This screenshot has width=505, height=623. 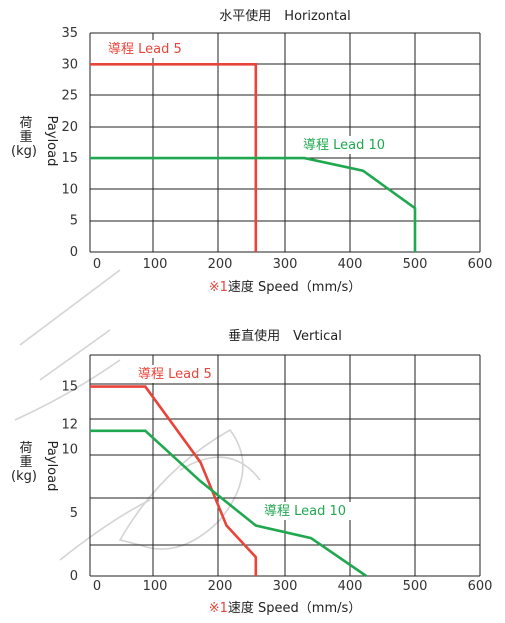 What do you see at coordinates (69, 64) in the screenshot?
I see `y-tick-label: 30` at bounding box center [69, 64].